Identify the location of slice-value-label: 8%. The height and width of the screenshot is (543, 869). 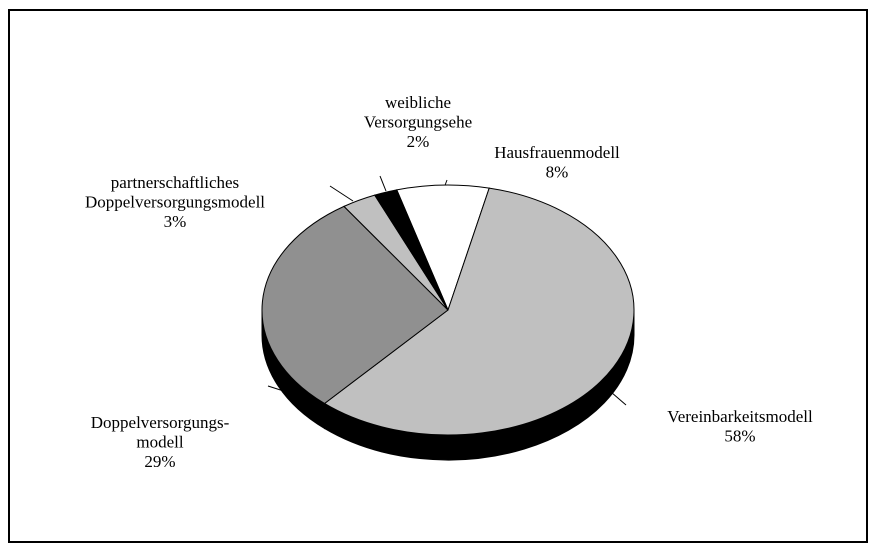
(557, 172).